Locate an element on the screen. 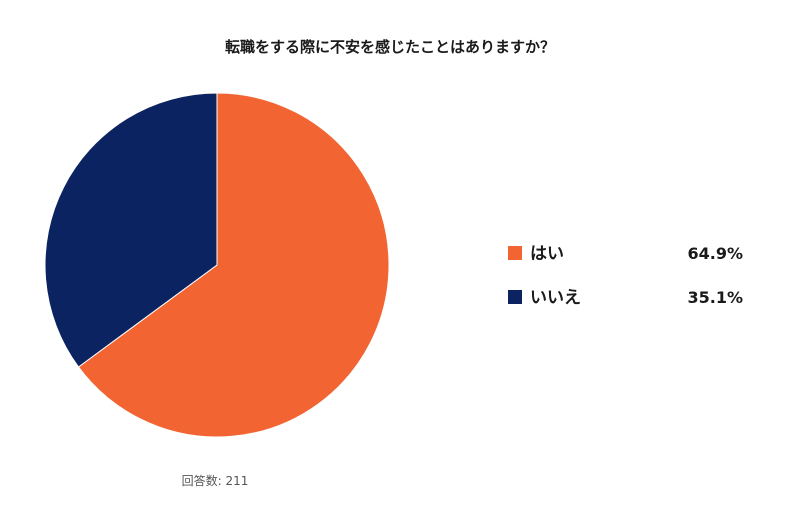  legend: はい 64.9% いいえ 35.1% is located at coordinates (625, 285).